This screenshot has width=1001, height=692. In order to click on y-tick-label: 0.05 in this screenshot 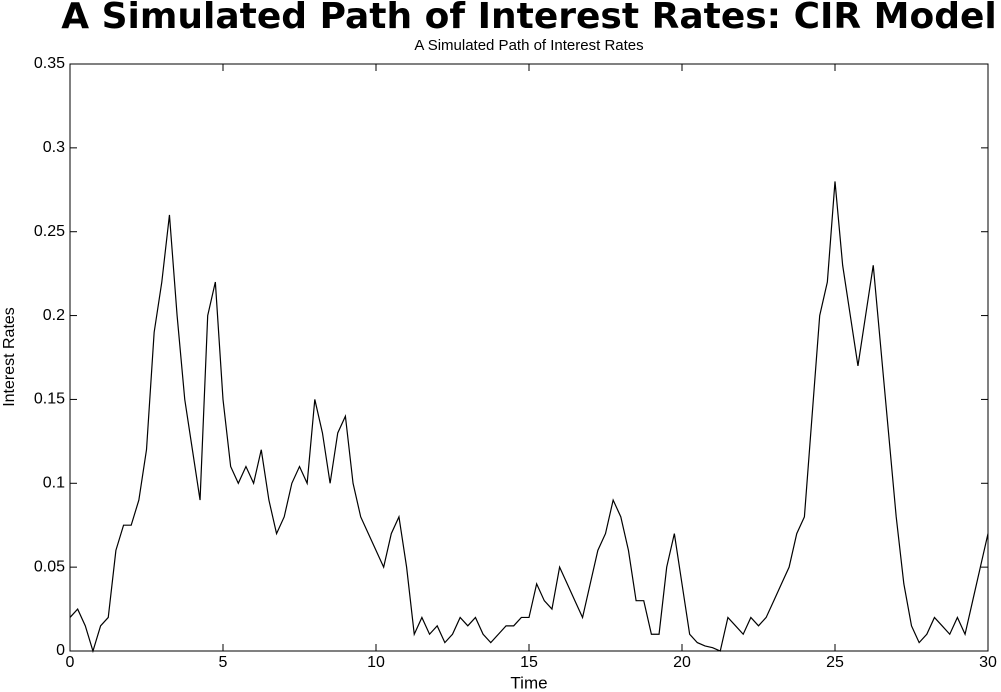, I will do `click(49, 566)`.